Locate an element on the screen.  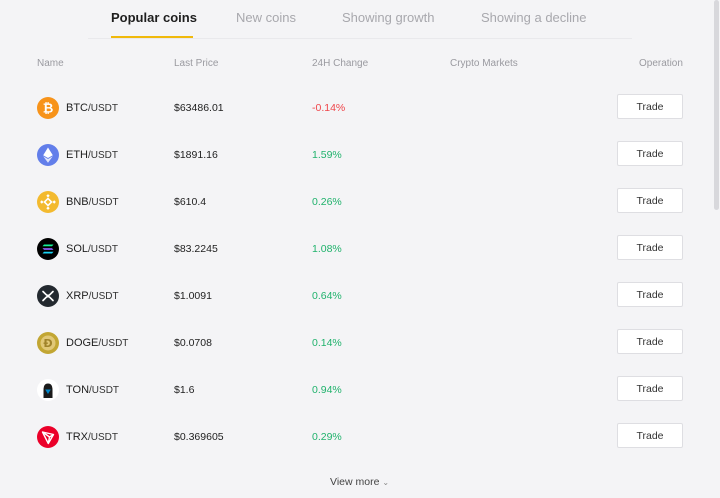
base-symbol: XRP is located at coordinates (77, 296).